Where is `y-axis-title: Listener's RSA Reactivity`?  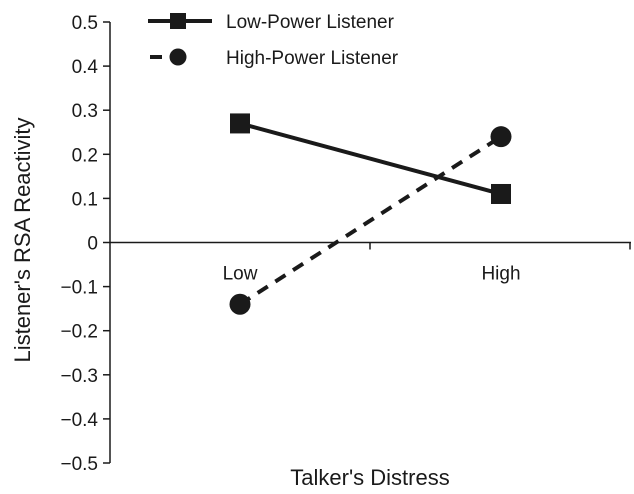
y-axis-title: Listener's RSA Reactivity is located at coordinates (22, 239).